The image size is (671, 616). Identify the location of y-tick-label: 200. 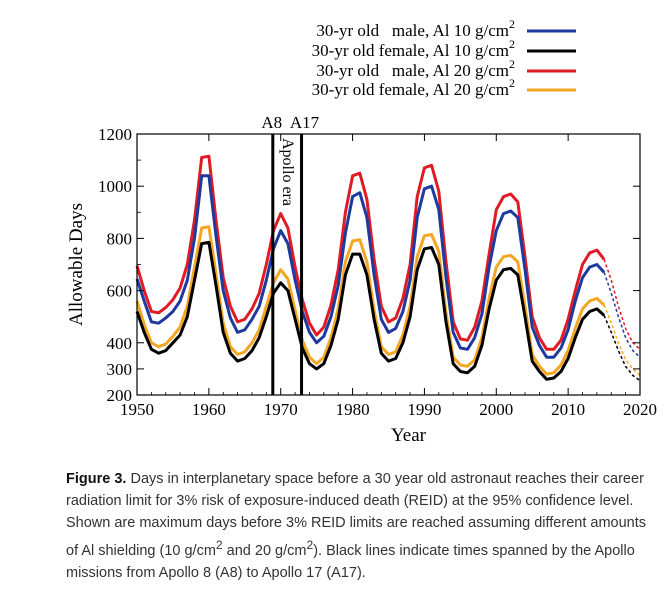
(120, 395).